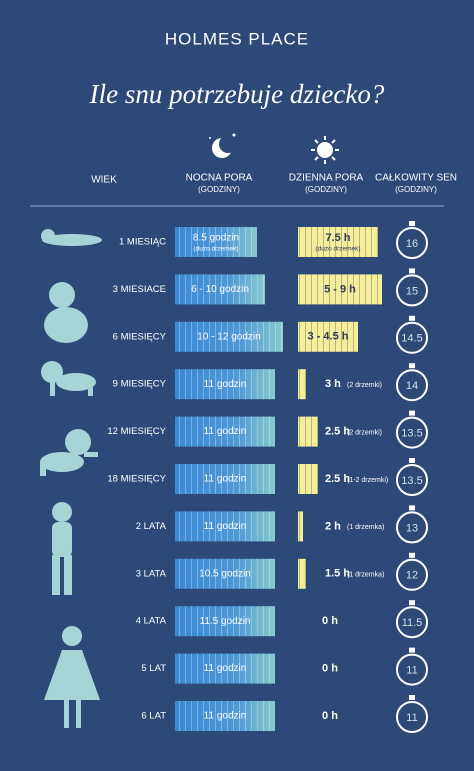  Describe the element at coordinates (325, 150) in the screenshot. I see `sun-icon` at that location.